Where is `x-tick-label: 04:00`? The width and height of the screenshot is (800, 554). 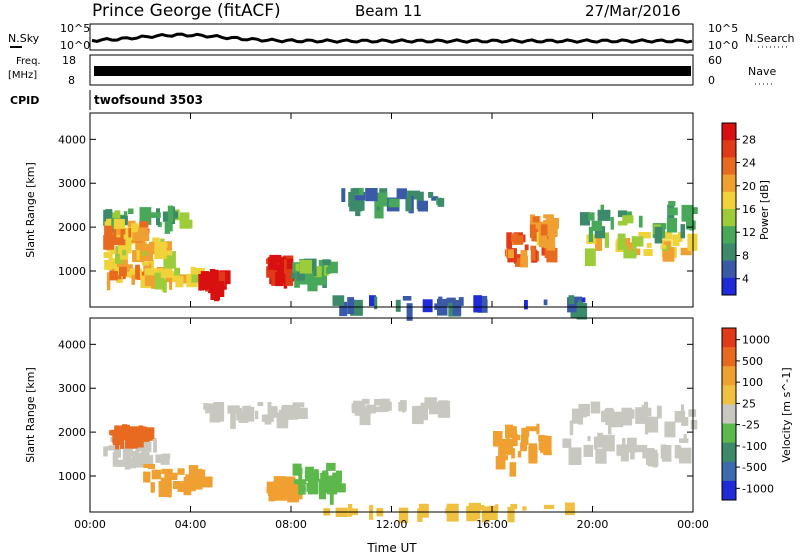
x-tick-label: 04:00 is located at coordinates (191, 524).